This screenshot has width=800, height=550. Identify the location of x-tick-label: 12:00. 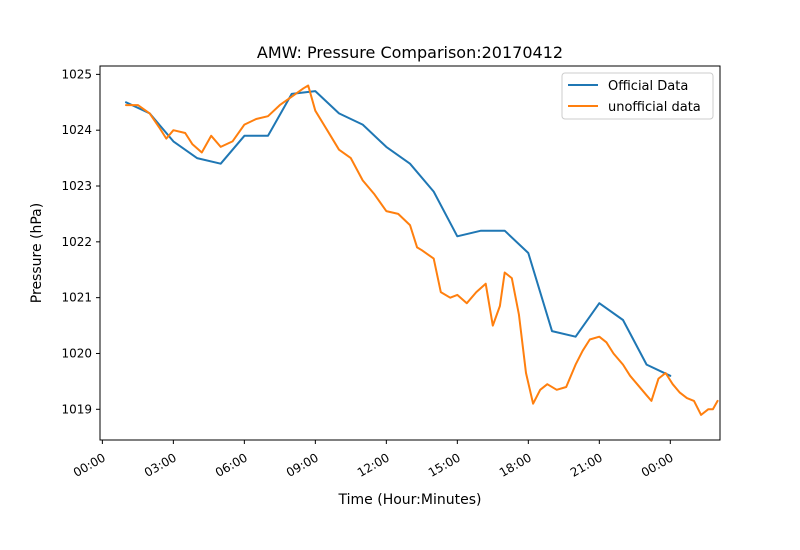
(373, 464).